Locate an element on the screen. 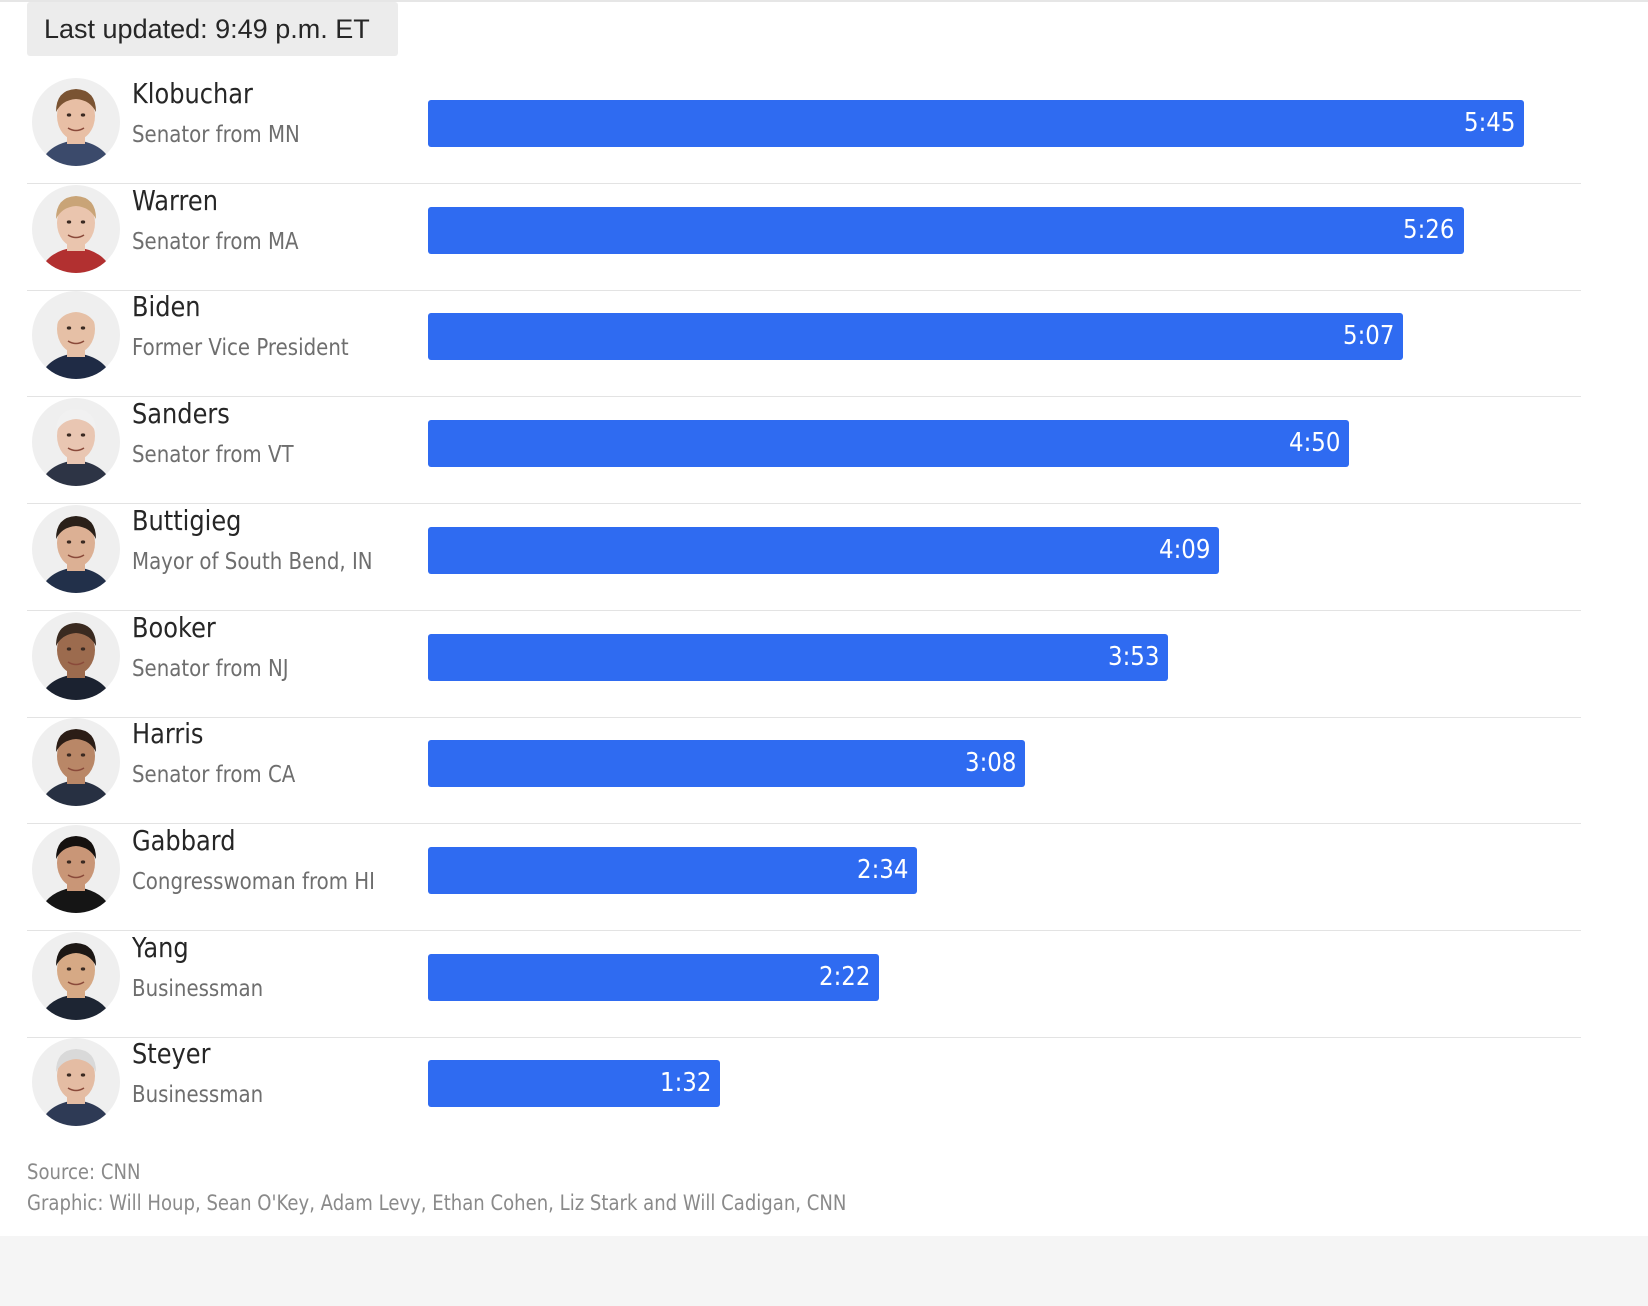  speaking-time-label: 3:53 is located at coordinates (1133, 656).